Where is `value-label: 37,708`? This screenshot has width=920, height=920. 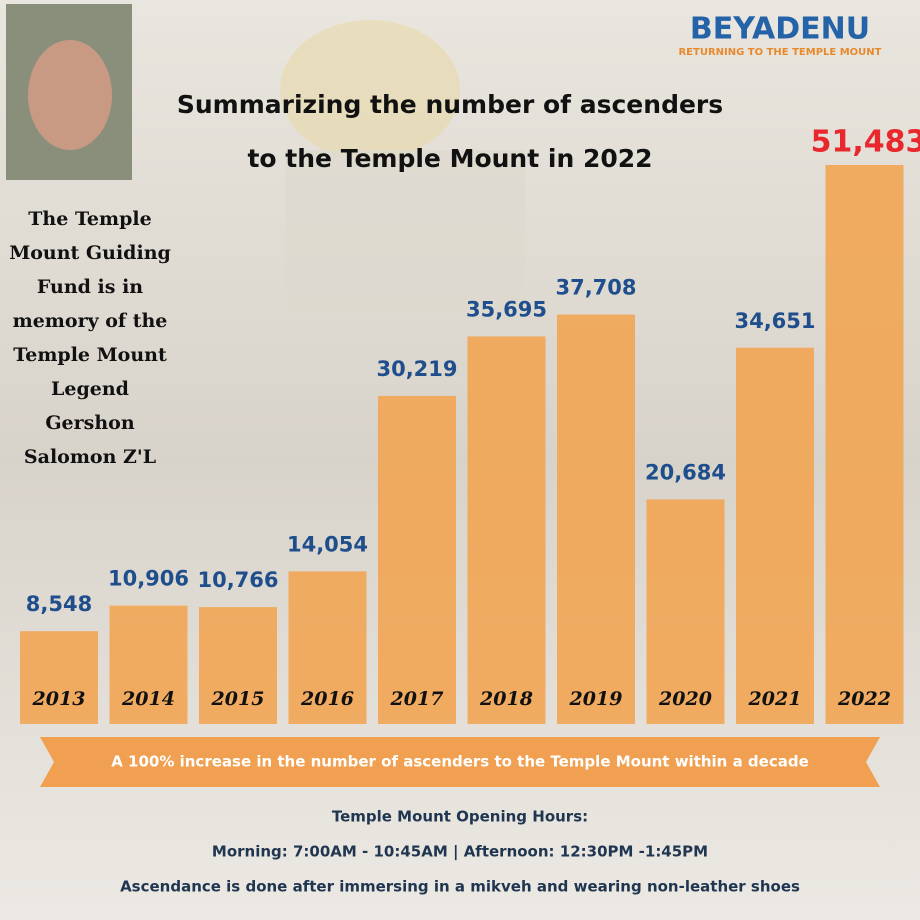 value-label: 37,708 is located at coordinates (595, 288).